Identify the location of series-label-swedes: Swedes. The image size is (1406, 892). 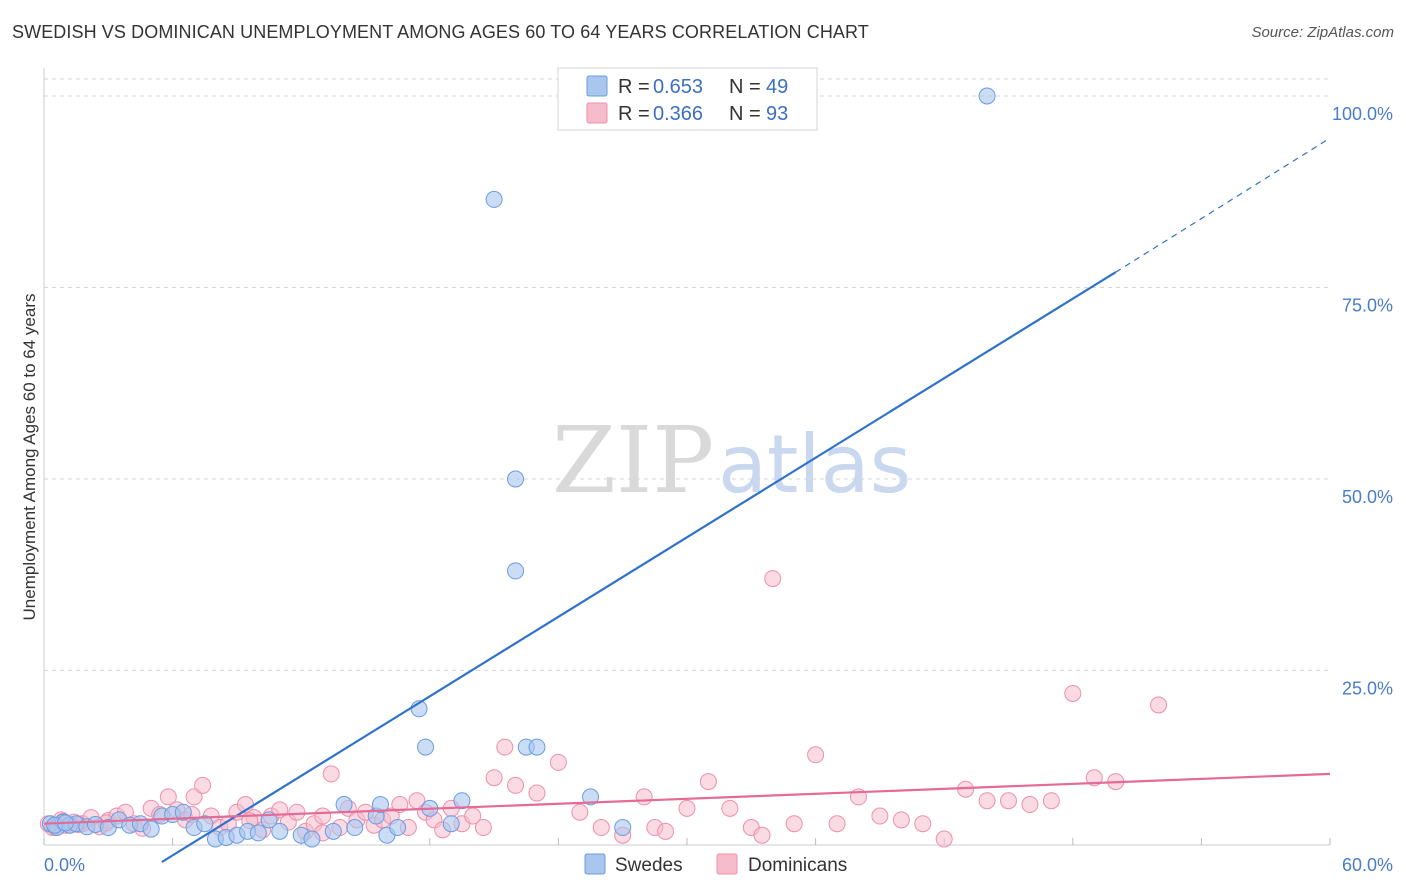
(649, 865).